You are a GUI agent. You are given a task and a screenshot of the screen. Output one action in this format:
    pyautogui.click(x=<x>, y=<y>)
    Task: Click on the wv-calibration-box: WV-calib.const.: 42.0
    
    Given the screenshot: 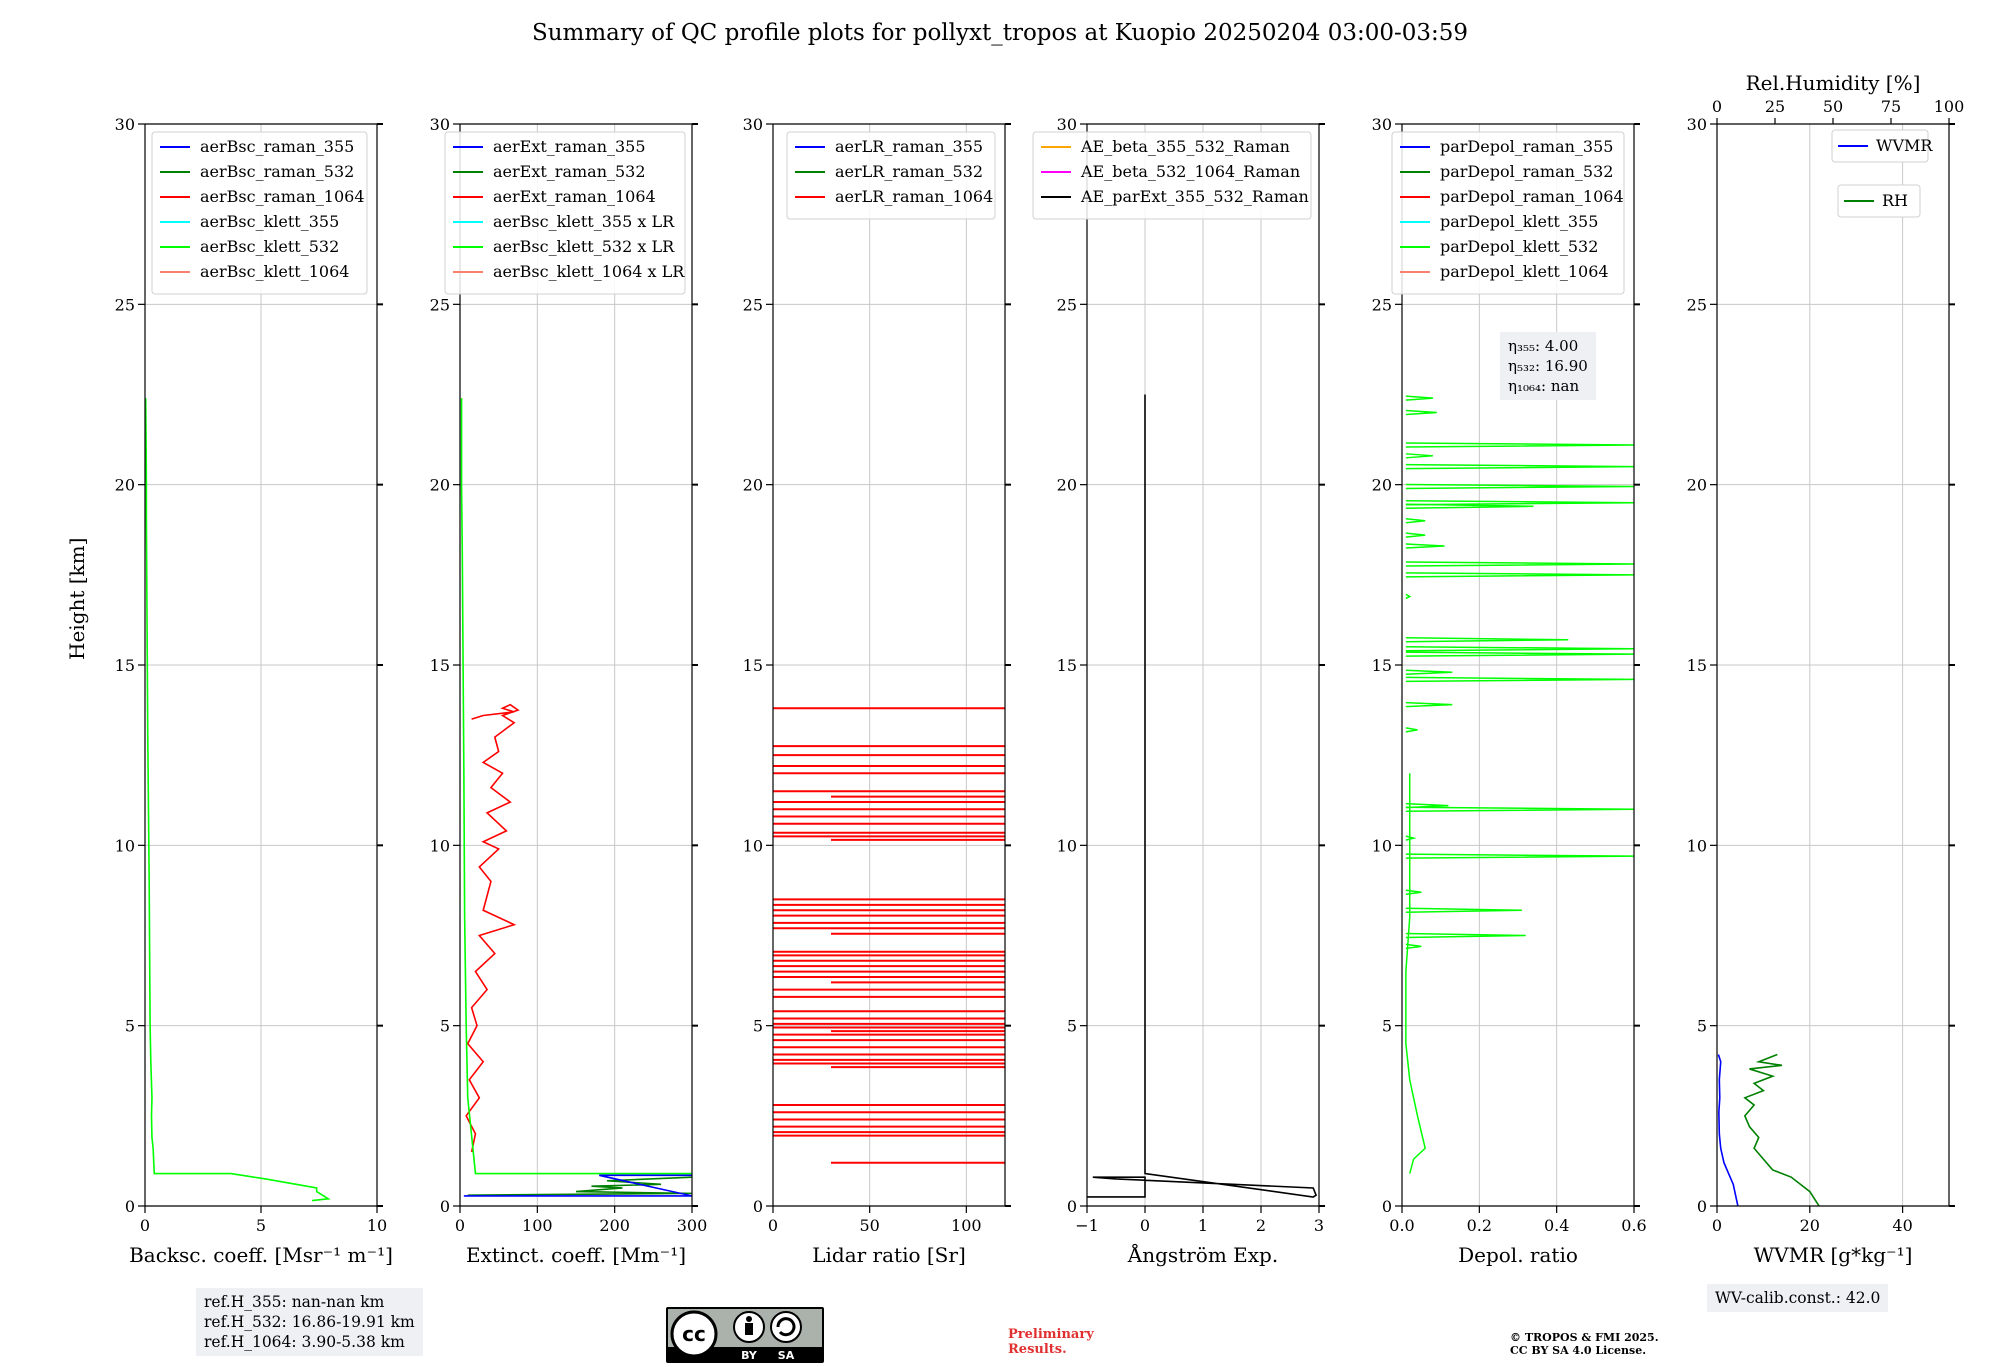 What is the action you would take?
    pyautogui.click(x=1798, y=1298)
    